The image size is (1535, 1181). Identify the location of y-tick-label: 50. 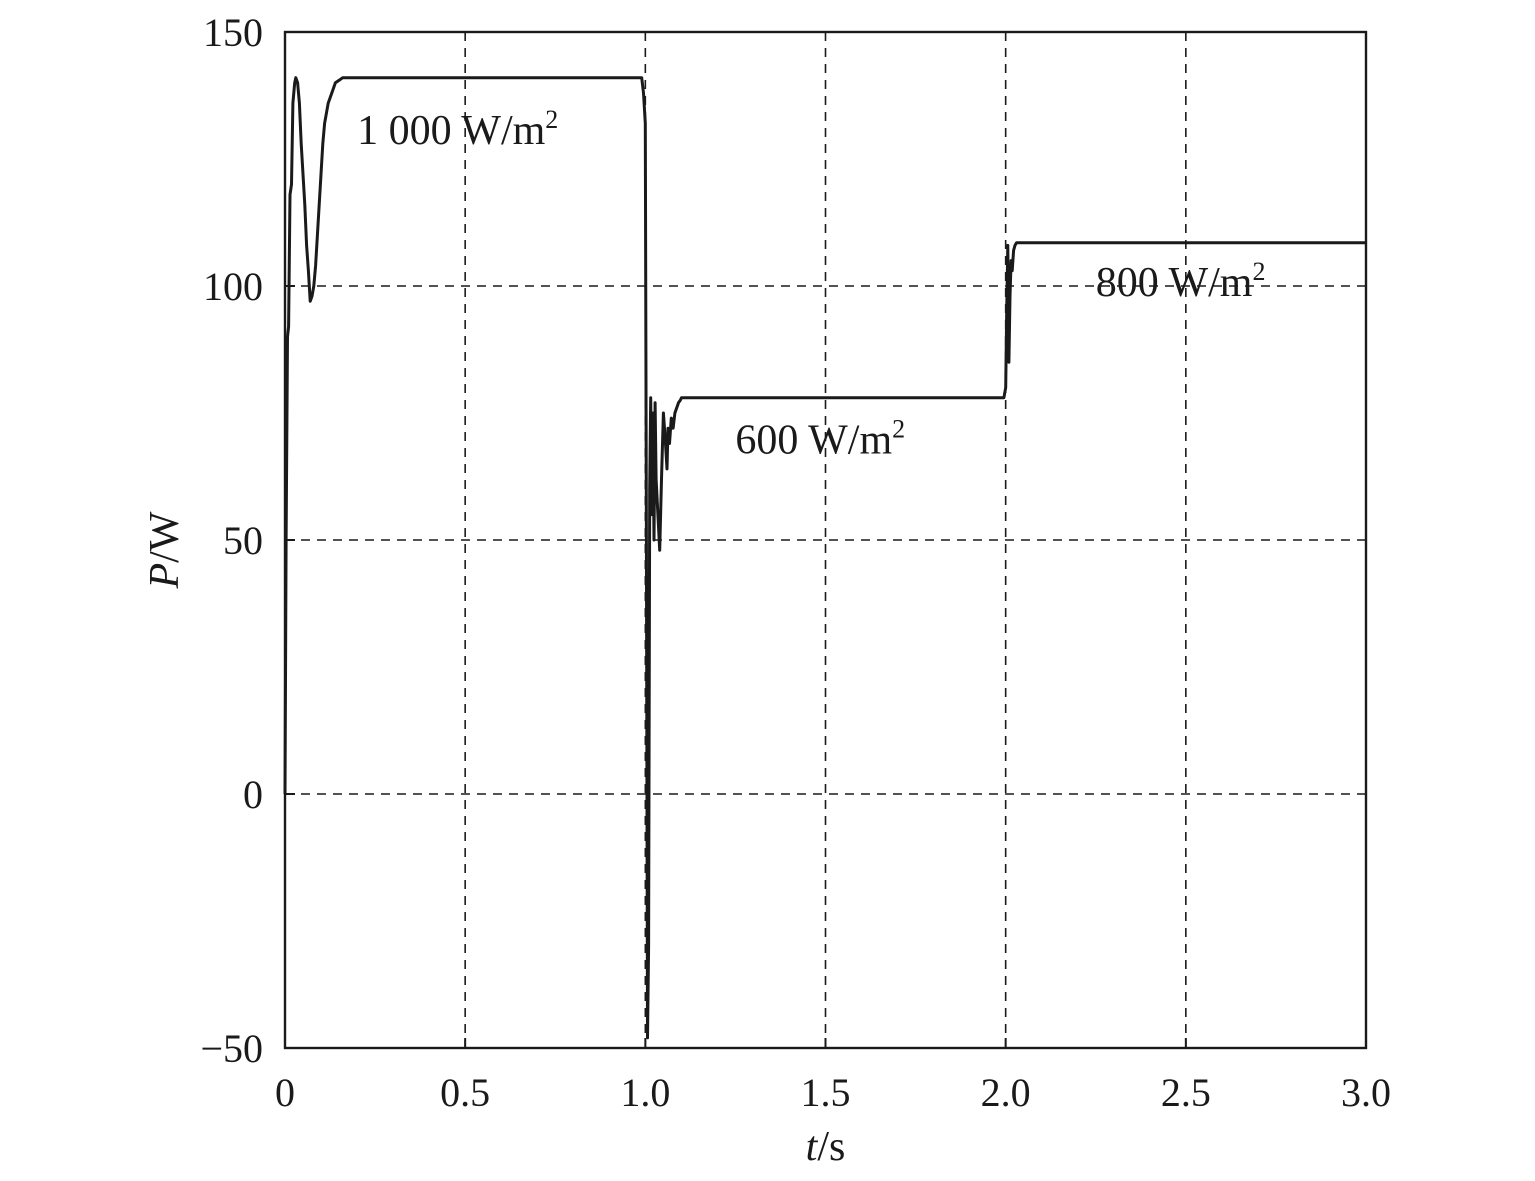
(243, 540).